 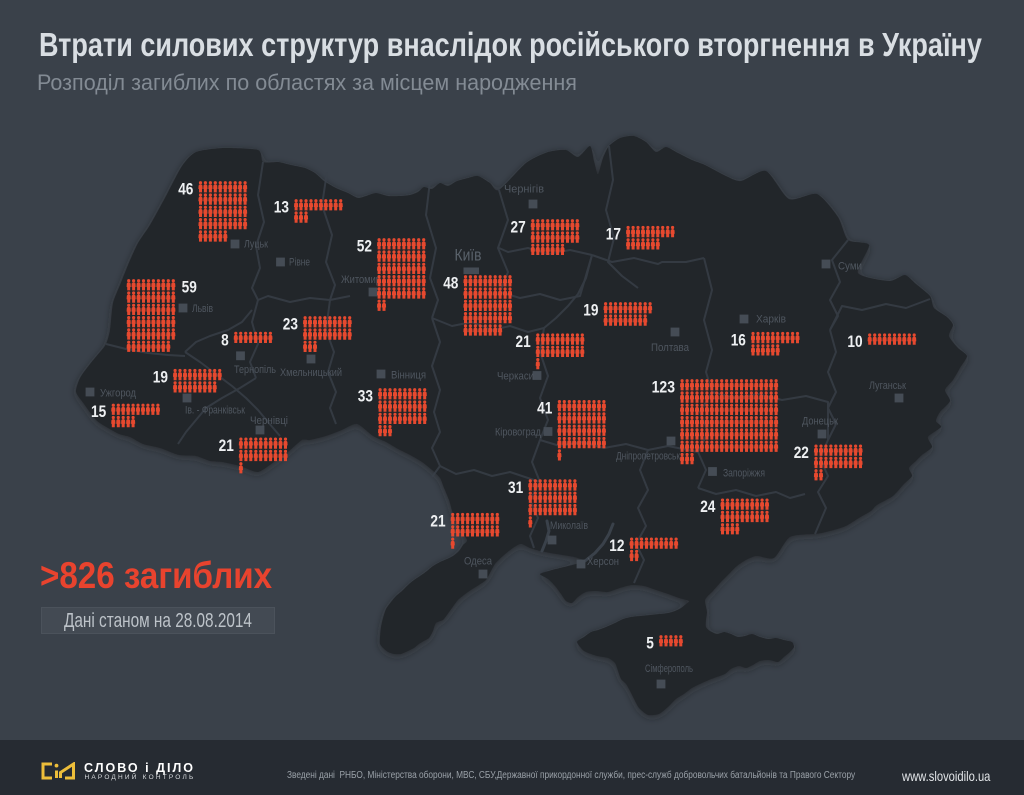 What do you see at coordinates (98, 411) in the screenshot?
I see `svg-text: 15` at bounding box center [98, 411].